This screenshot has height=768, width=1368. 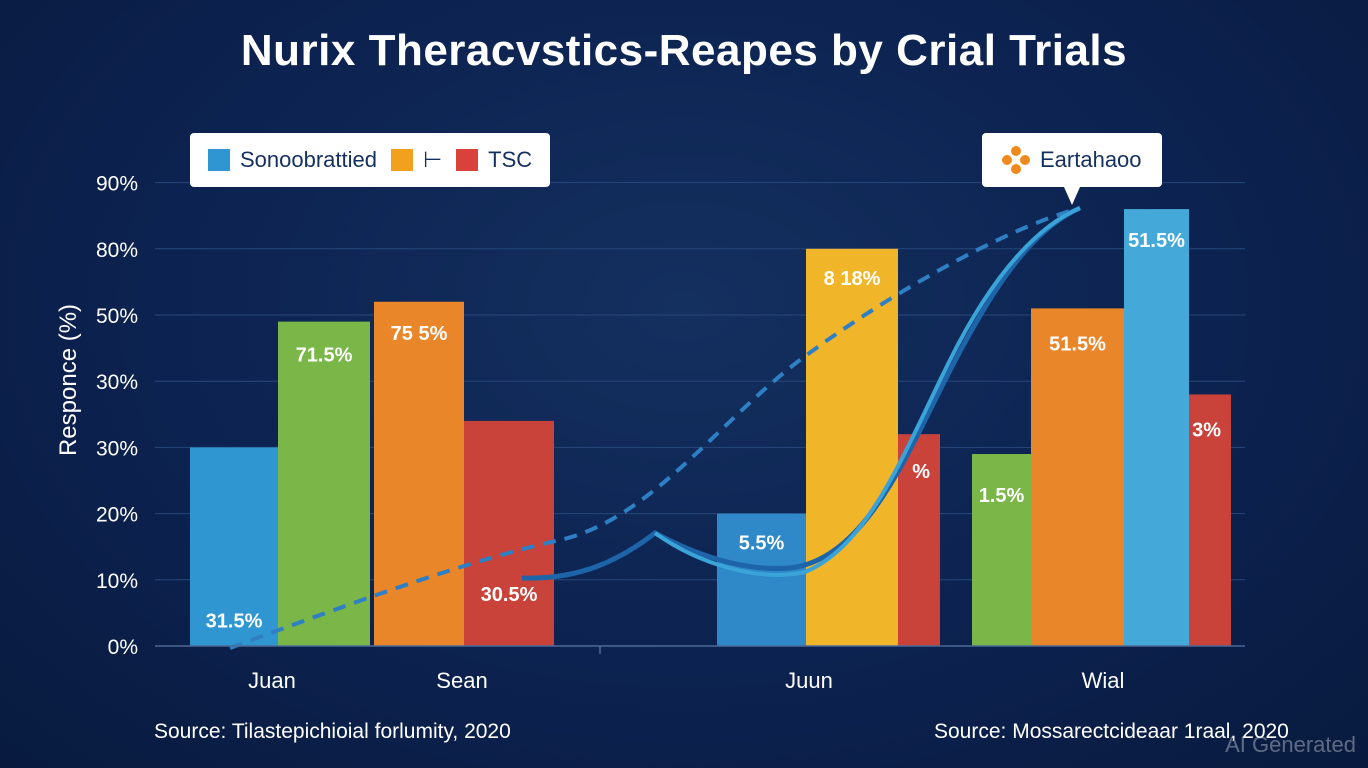 I want to click on bar-value-label: 3%, so click(x=1206, y=430).